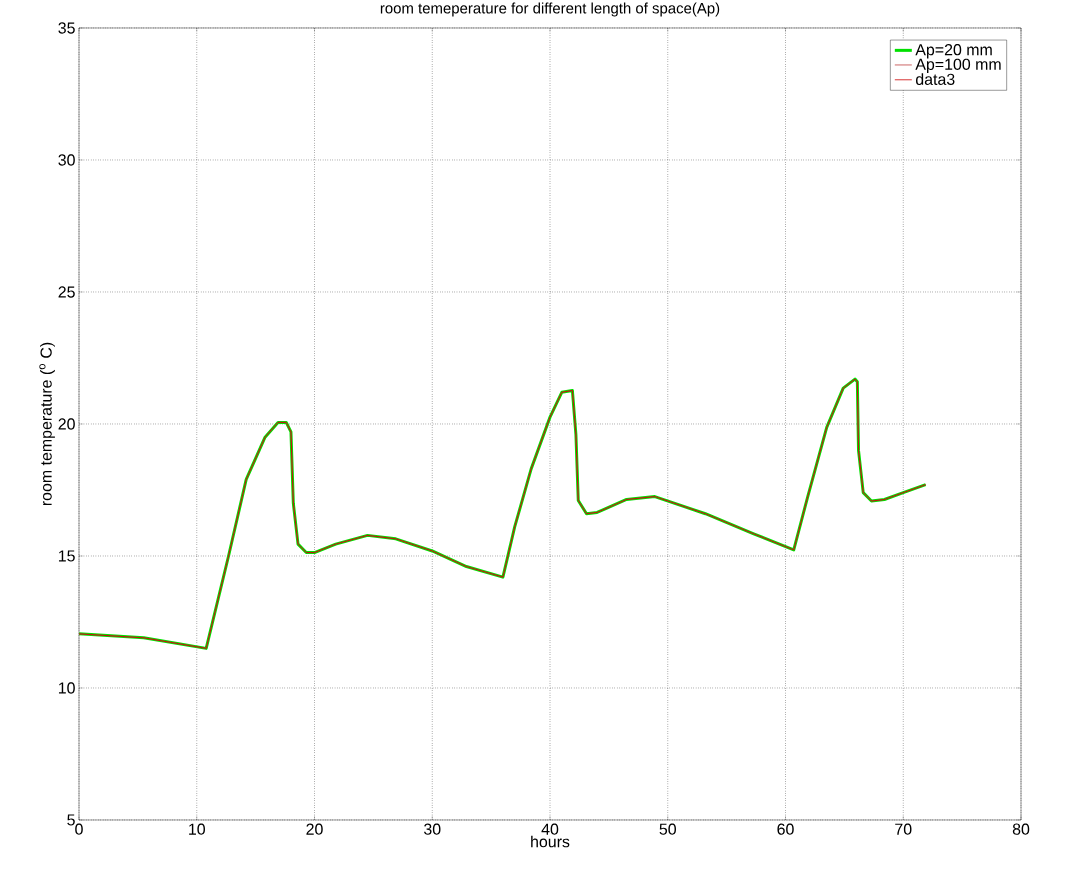 The width and height of the screenshot is (1077, 881). Describe the element at coordinates (935, 79) in the screenshot. I see `legend-label: data3` at that location.